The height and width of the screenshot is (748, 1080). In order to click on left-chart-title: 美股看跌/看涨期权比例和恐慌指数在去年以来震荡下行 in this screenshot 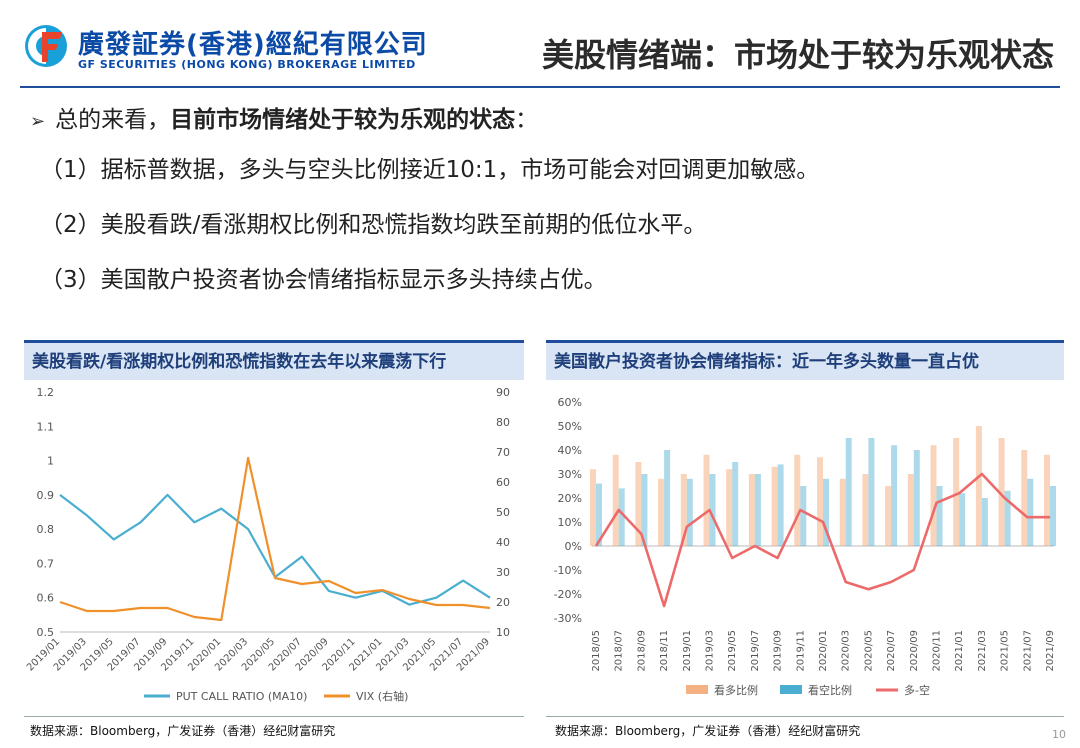, I will do `click(274, 360)`.